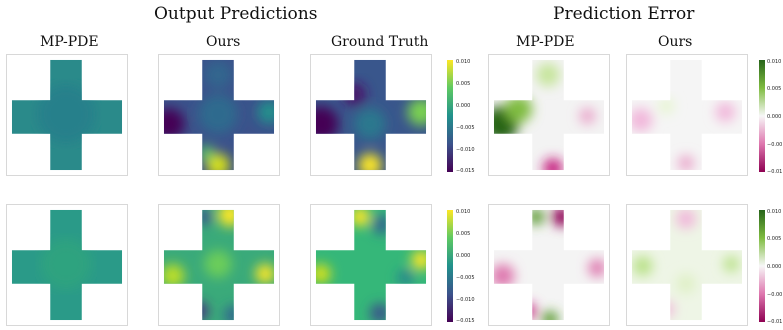 This screenshot has height=330, width=783. I want to click on column-header-mp-pde: MP-PDE, so click(69, 42).